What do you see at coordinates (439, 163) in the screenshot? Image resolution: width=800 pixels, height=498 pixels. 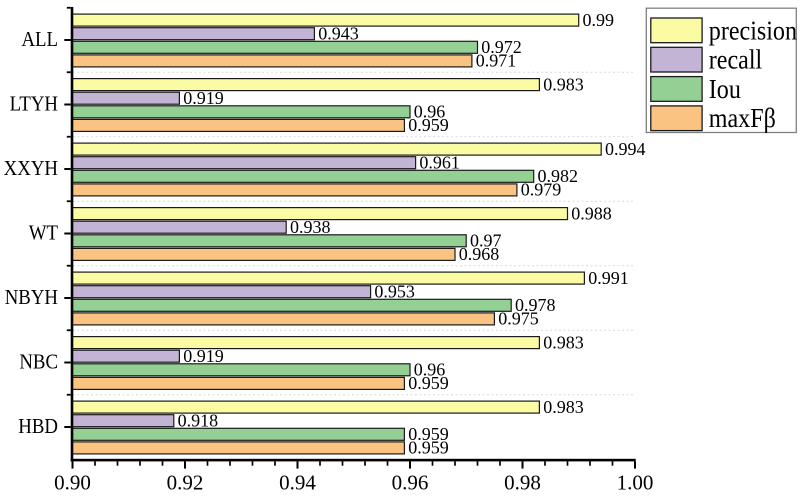 I see `svg-text: 0.961` at bounding box center [439, 163].